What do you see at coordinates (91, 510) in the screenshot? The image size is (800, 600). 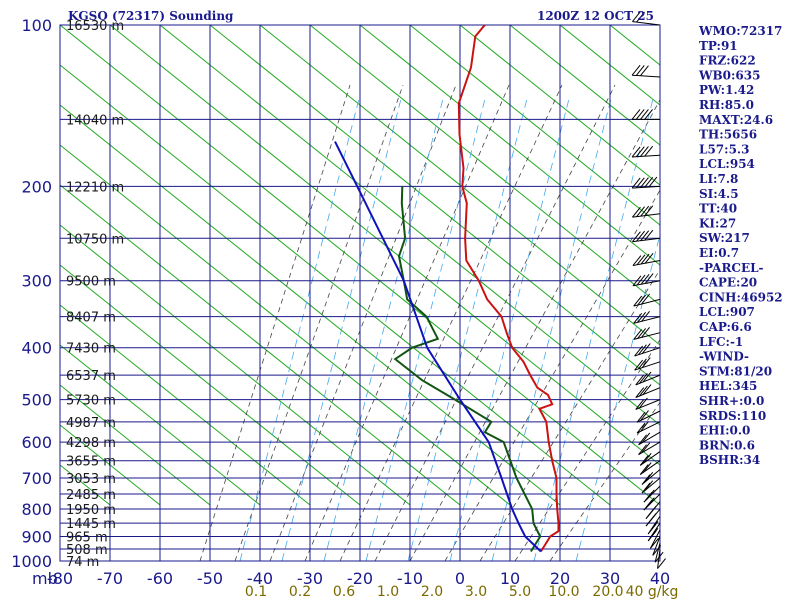 I see `height-label: 1950 m` at bounding box center [91, 510].